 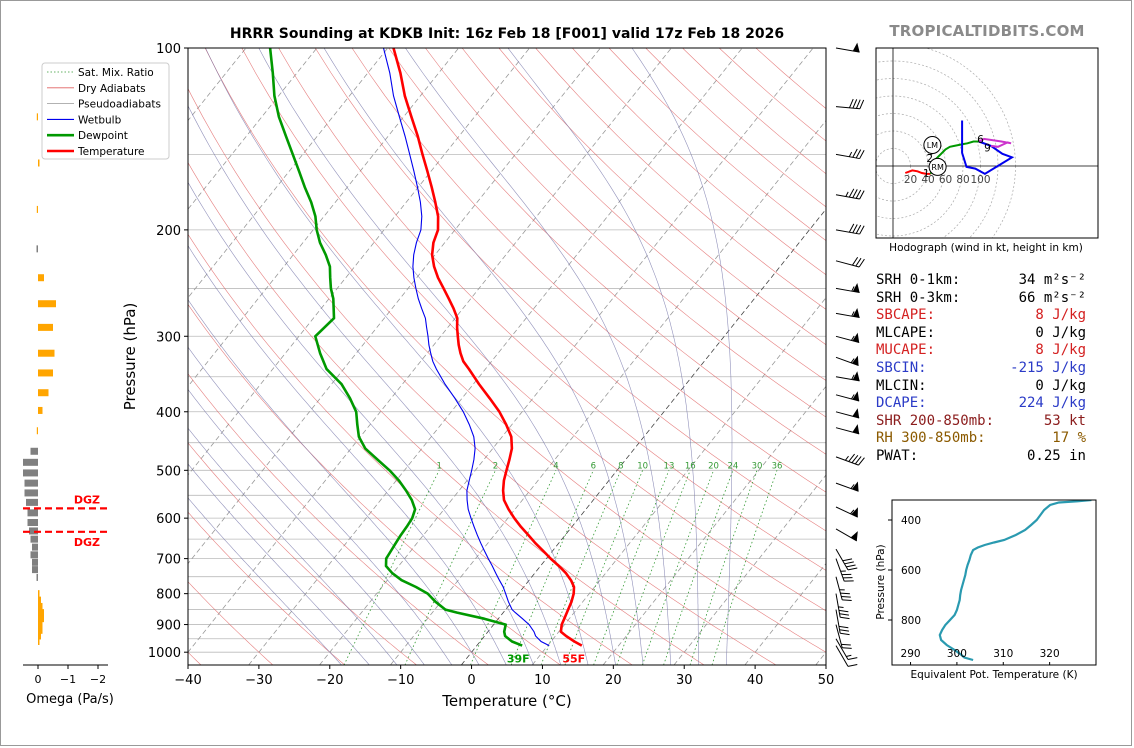 I want to click on y-tick-label: 400, so click(x=168, y=413).